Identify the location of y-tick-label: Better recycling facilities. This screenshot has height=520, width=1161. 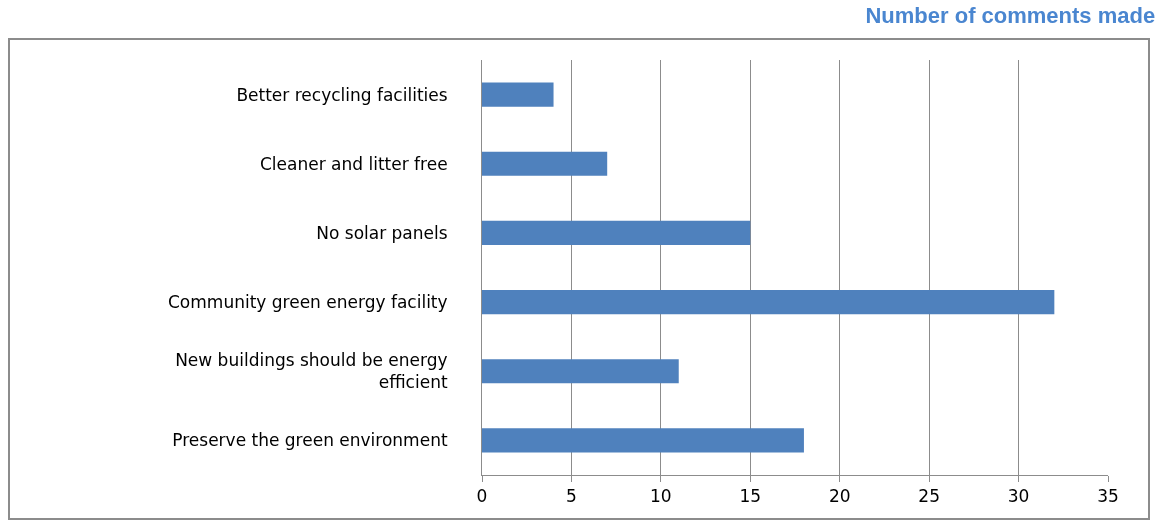
(342, 94).